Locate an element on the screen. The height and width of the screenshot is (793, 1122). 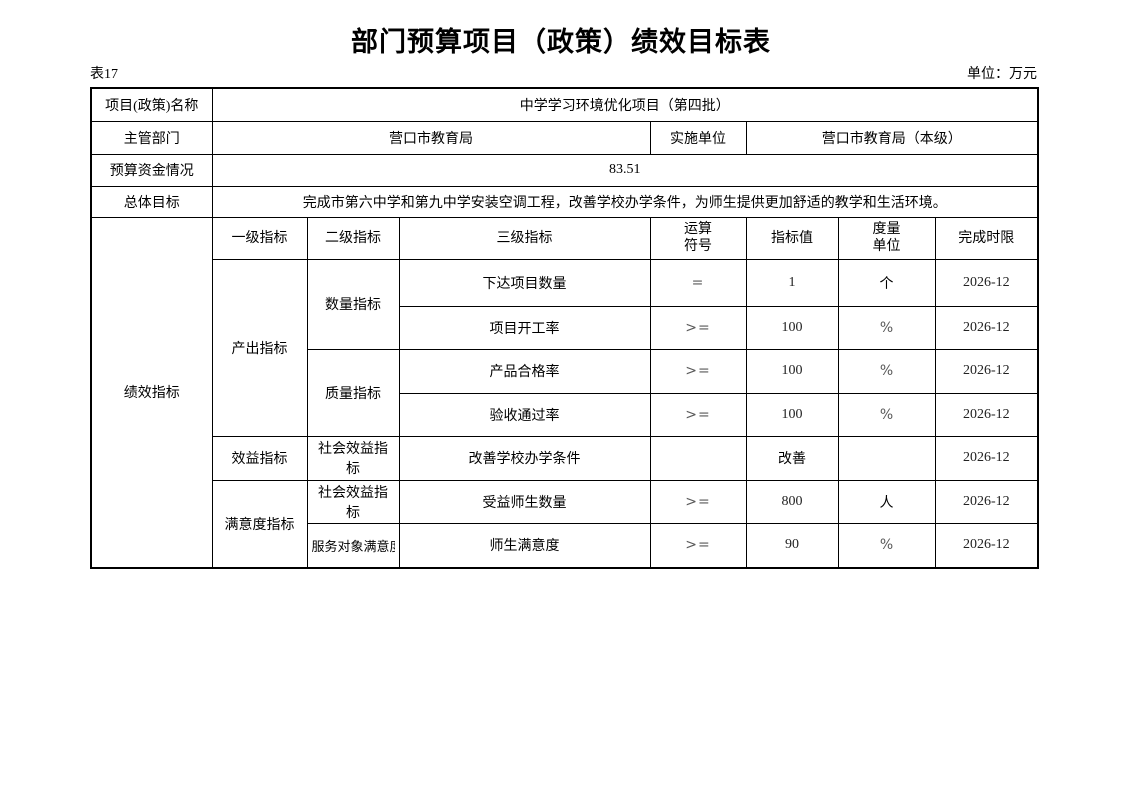
level1-cell: 产出指标 is located at coordinates (259, 347).